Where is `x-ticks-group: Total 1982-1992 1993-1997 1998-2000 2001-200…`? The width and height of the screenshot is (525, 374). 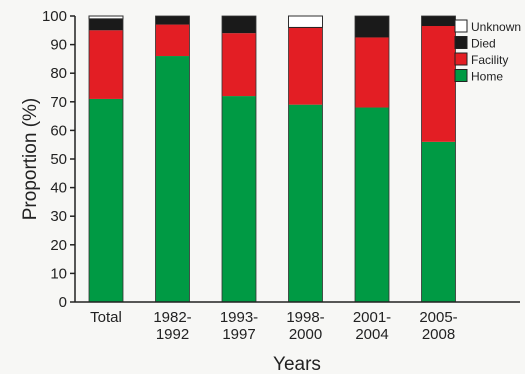
x-ticks-group: Total 1982-1992 1993-1997 1998-2000 2001-200… is located at coordinates (274, 326).